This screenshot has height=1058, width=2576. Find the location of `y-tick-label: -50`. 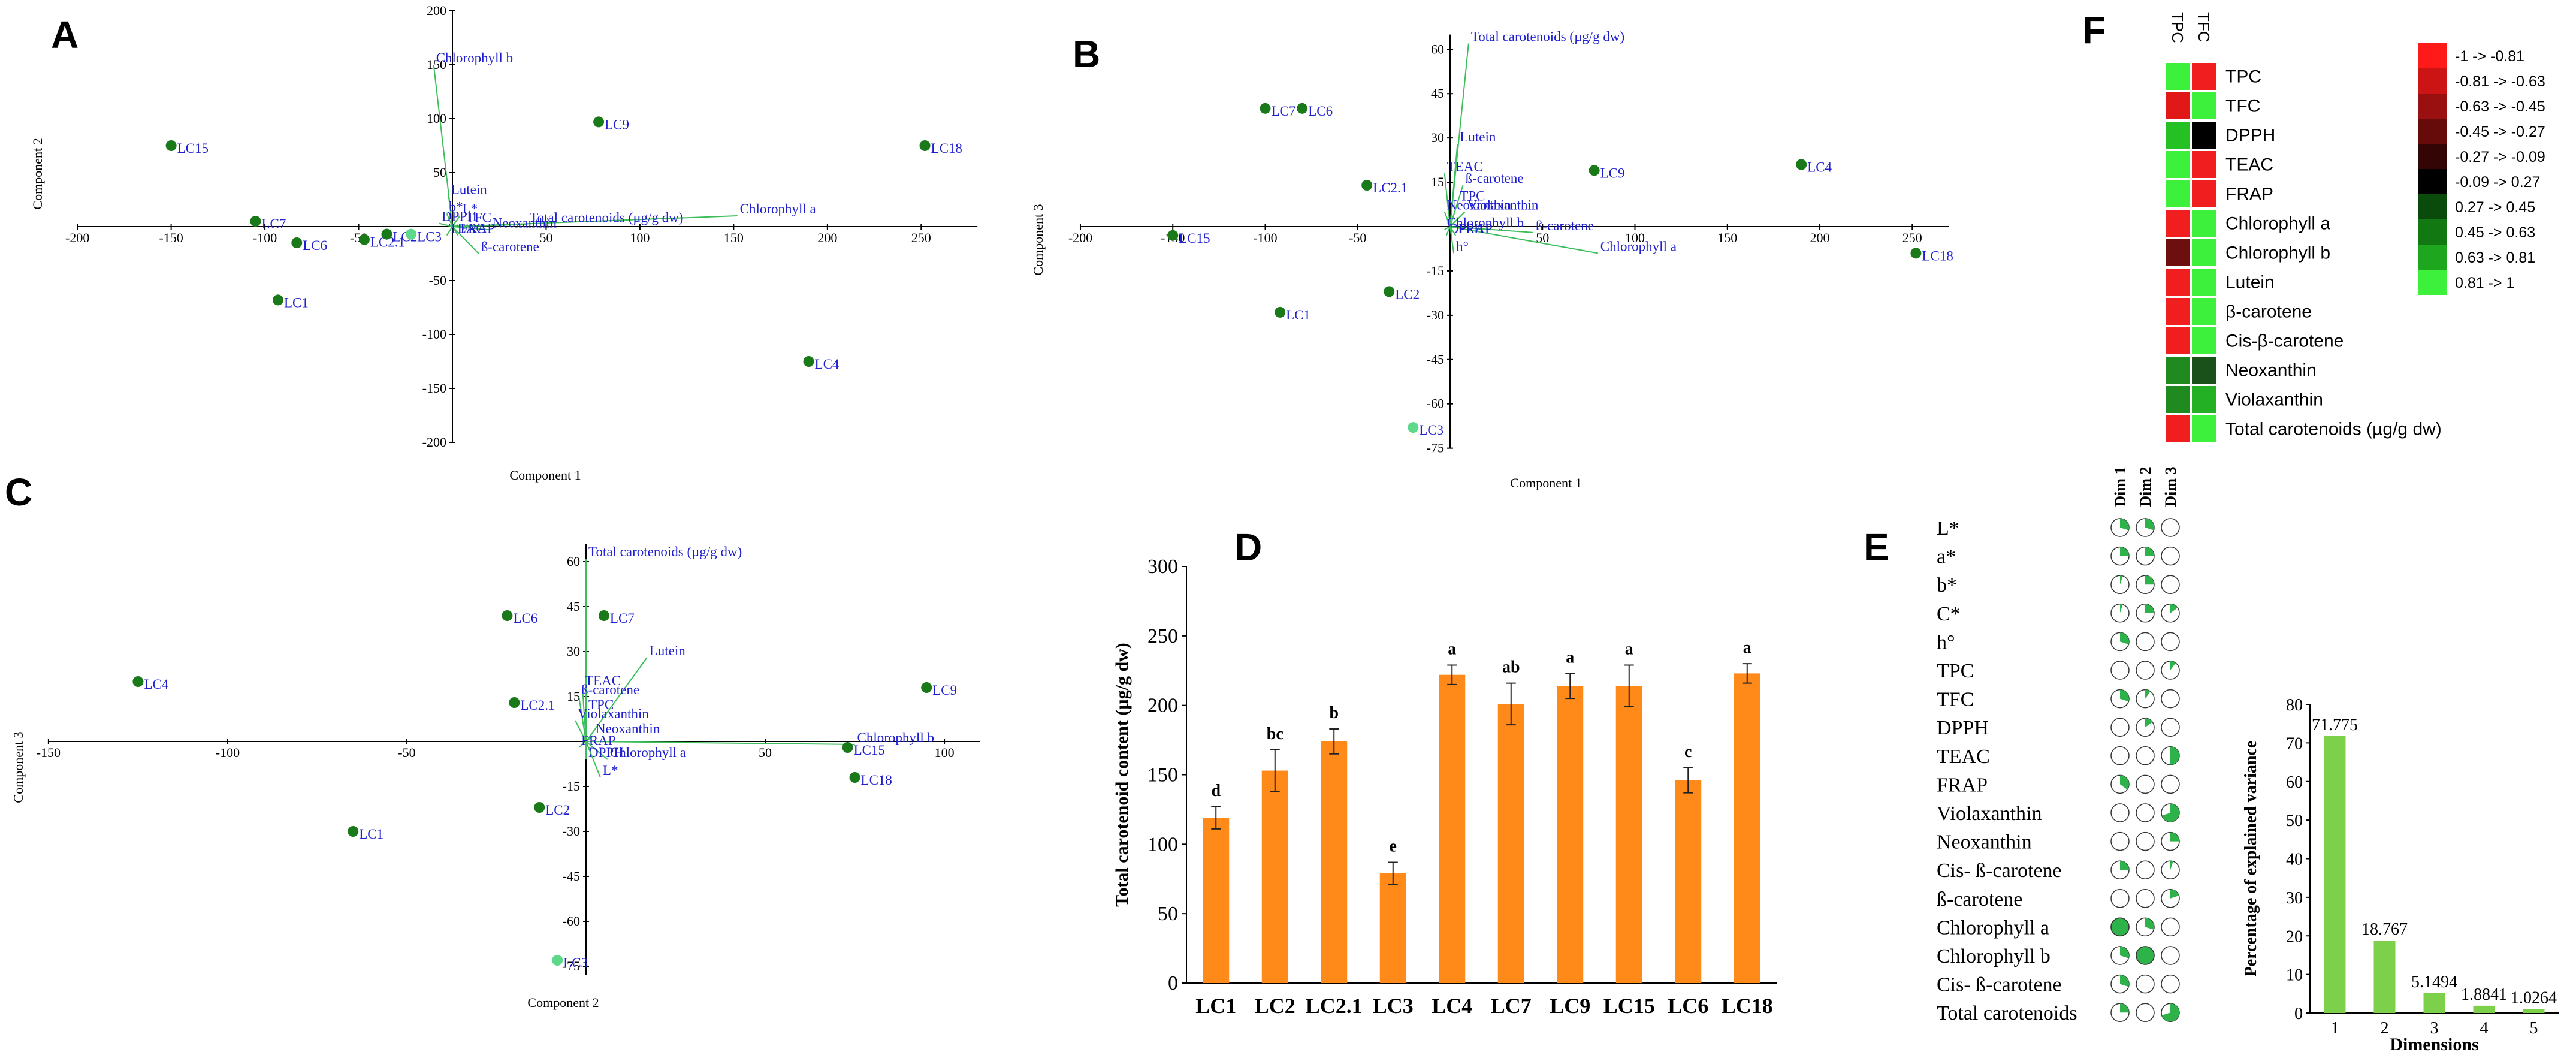

y-tick-label: -50 is located at coordinates (437, 280).